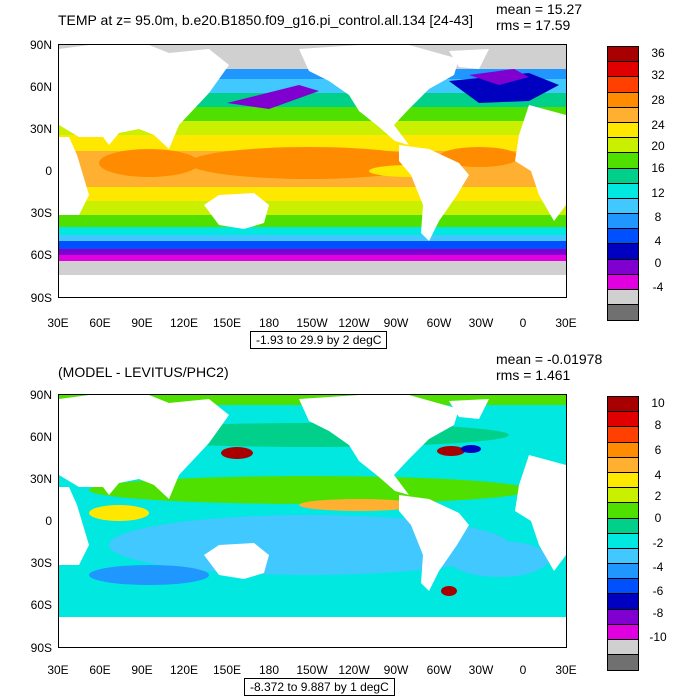  What do you see at coordinates (309, 490) in the screenshot?
I see `bottom-north-subtropic-zone` at bounding box center [309, 490].